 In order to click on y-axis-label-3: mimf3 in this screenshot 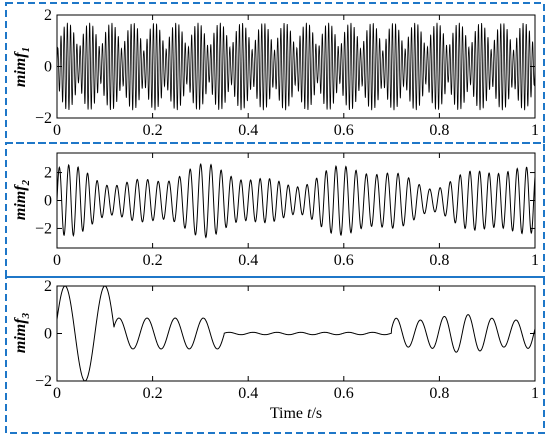, I will do `click(22, 332)`.